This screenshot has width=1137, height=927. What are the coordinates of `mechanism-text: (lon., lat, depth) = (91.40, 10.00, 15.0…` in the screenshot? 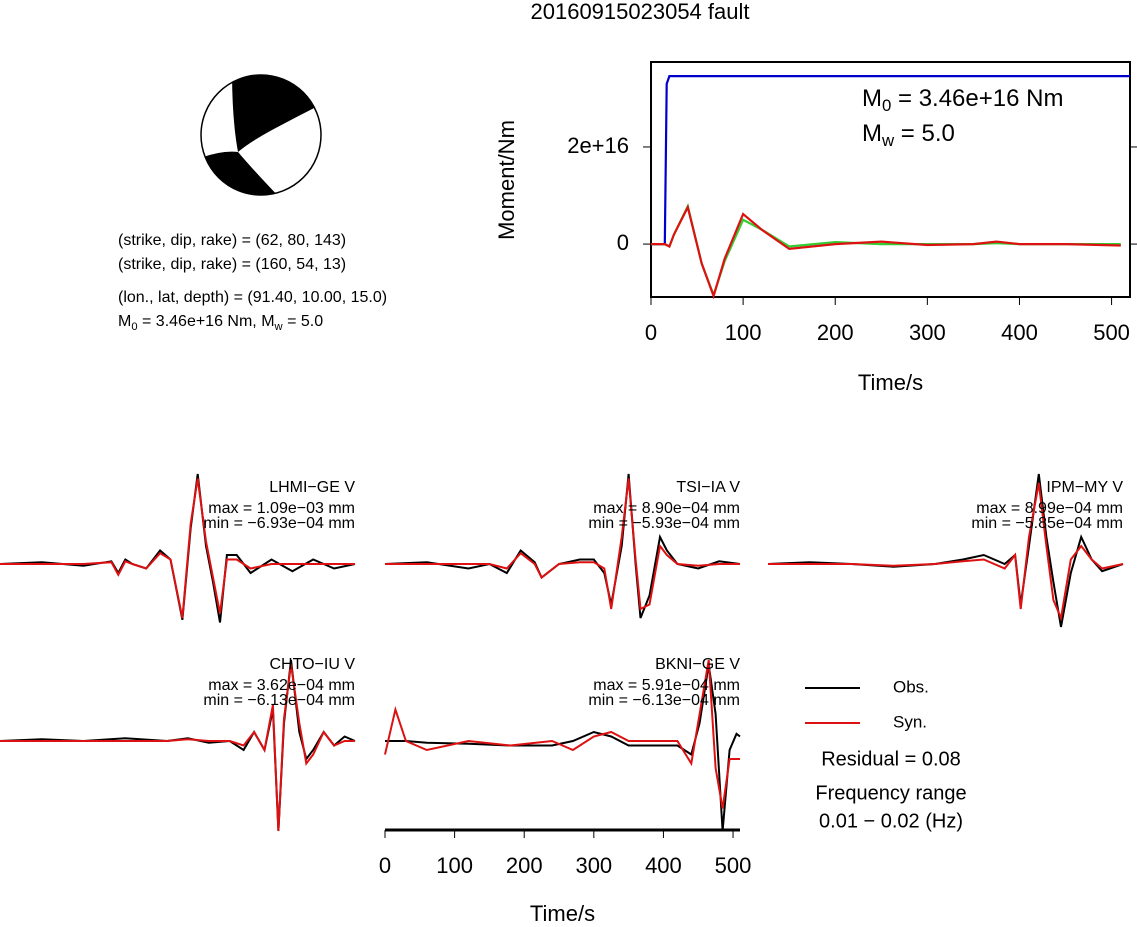 It's located at (252, 297).